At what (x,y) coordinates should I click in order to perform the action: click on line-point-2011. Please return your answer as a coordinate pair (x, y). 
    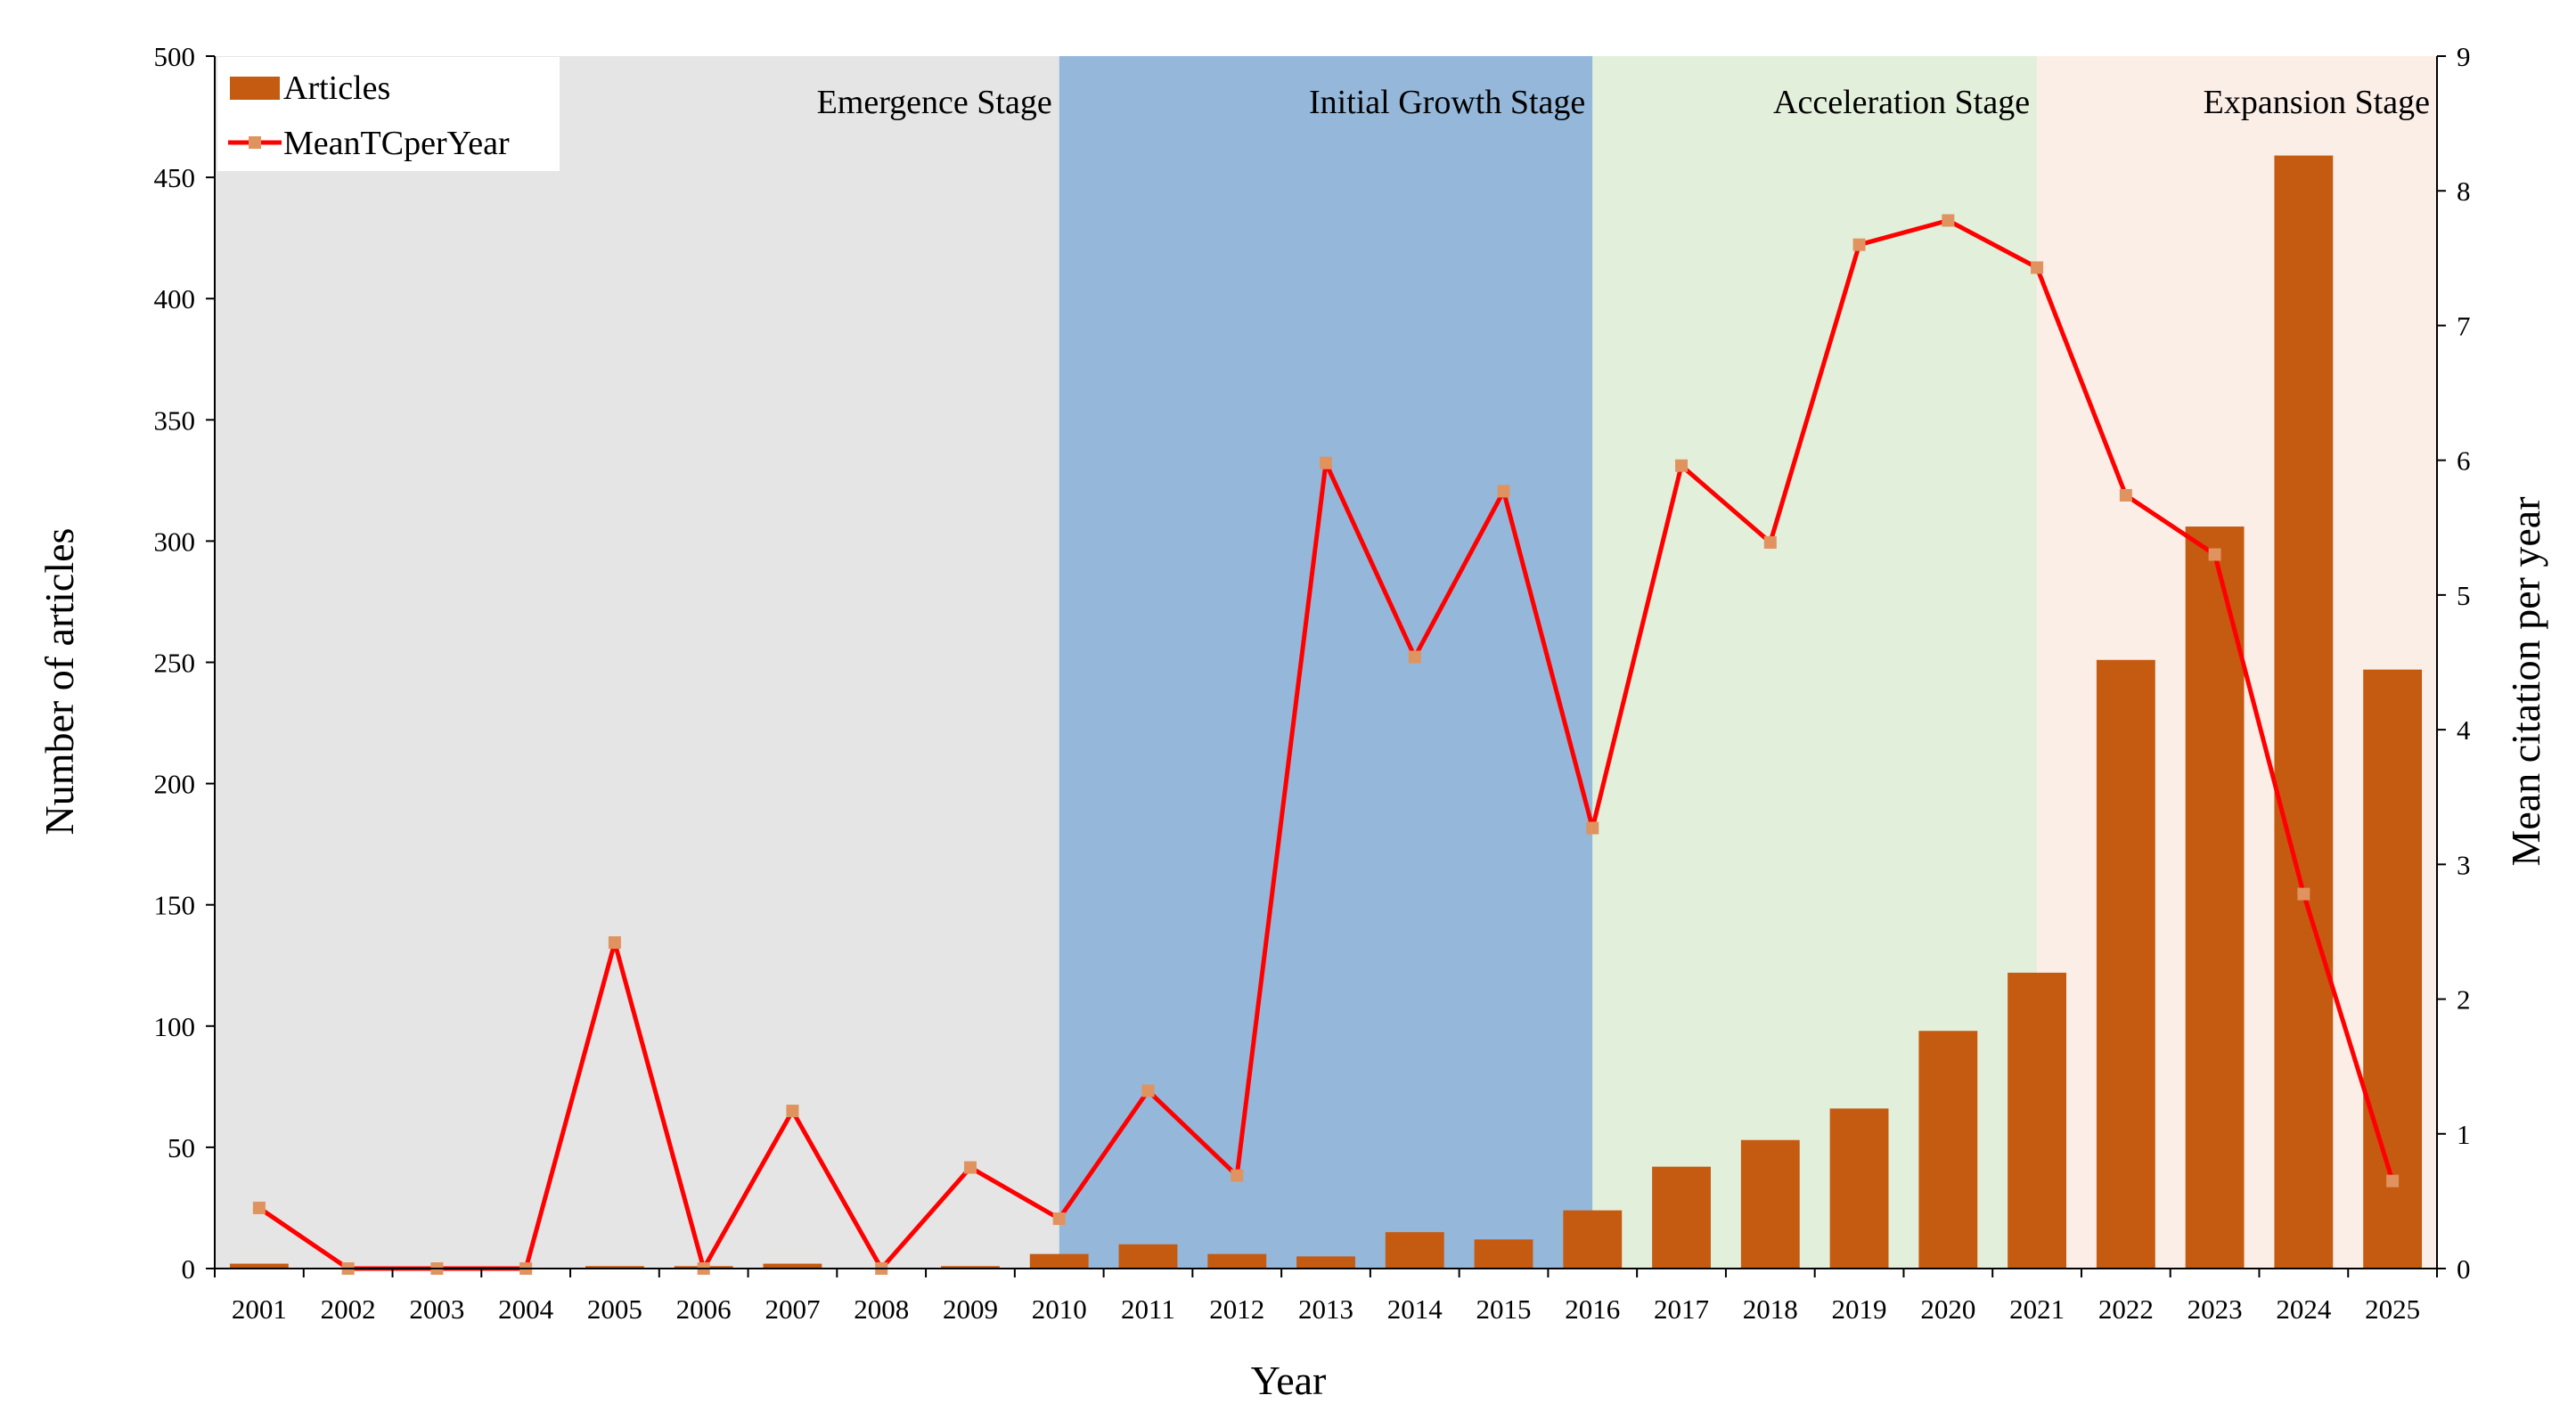
    Looking at the image, I should click on (1148, 1091).